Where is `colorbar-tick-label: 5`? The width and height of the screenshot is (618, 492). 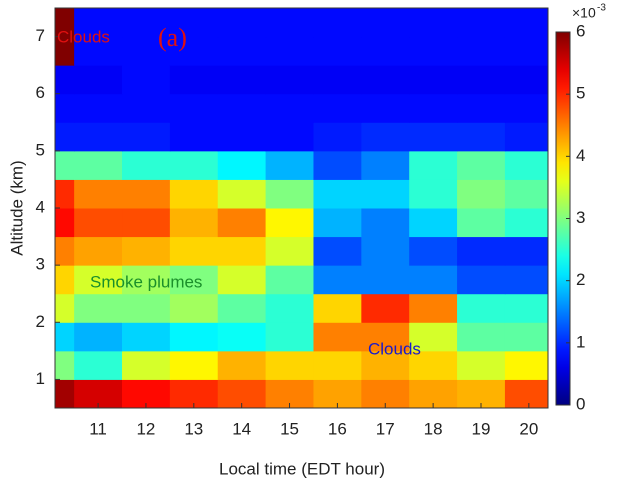
colorbar-tick-label: 5 is located at coordinates (580, 93).